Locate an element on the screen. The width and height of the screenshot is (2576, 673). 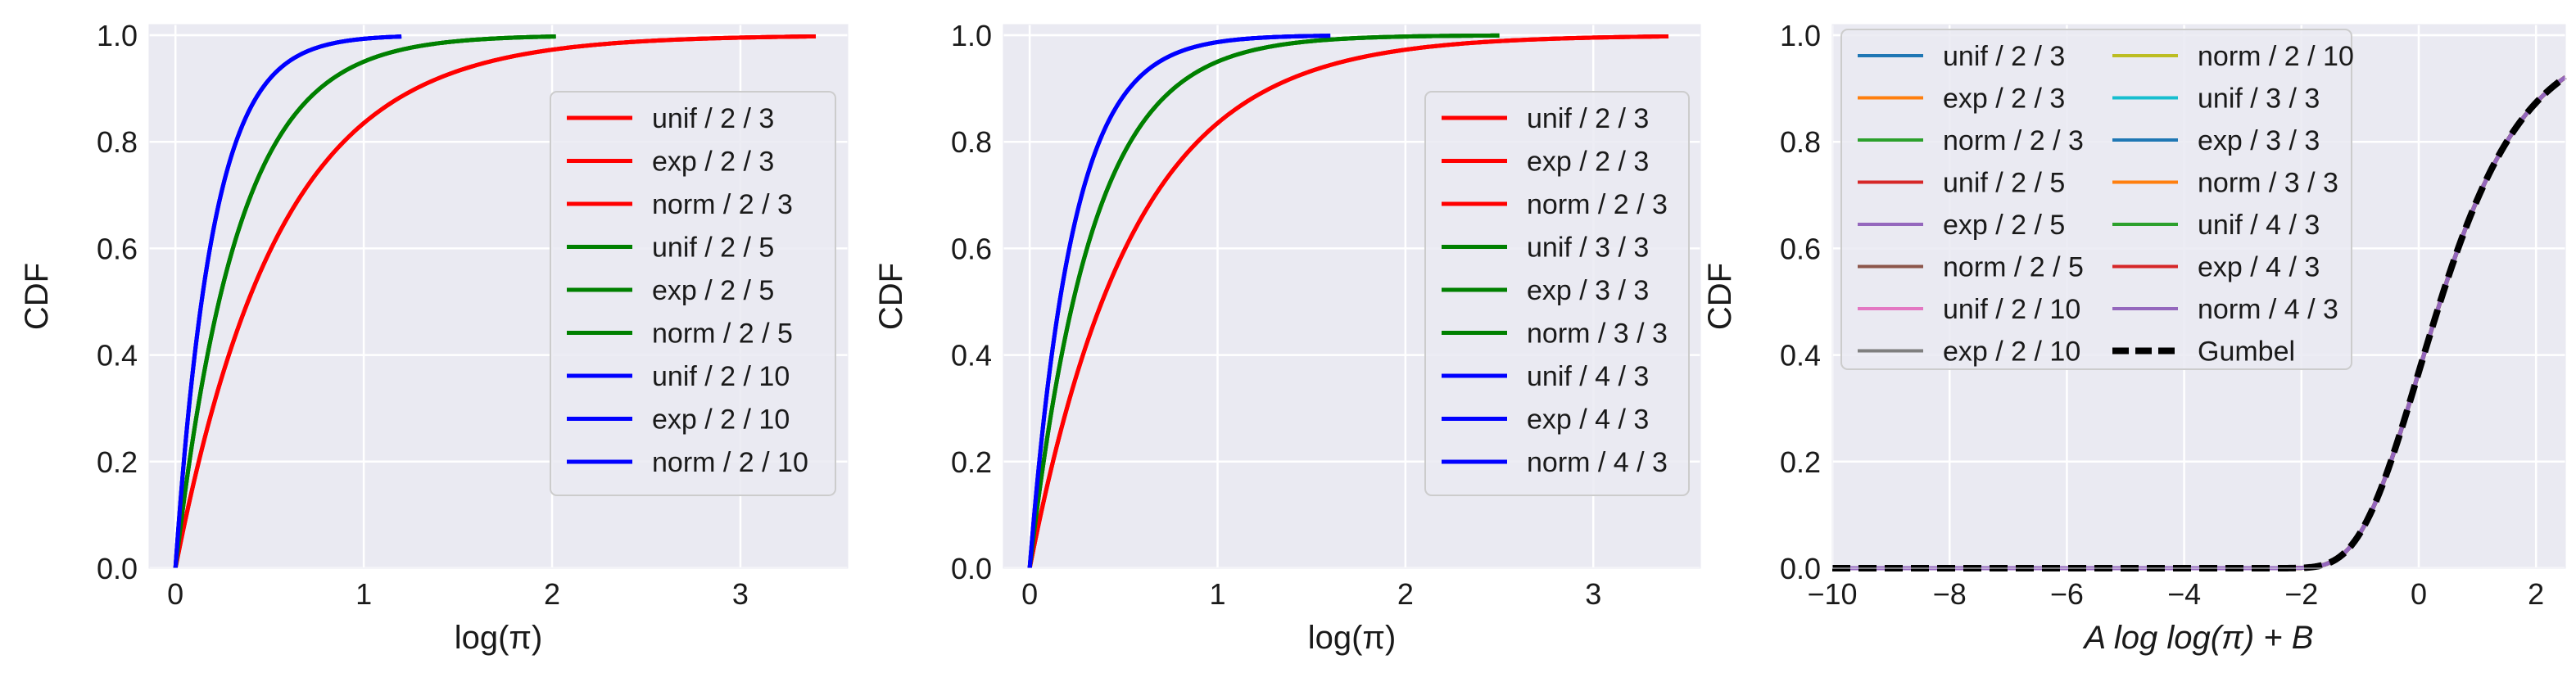
x-tick-label: −4 is located at coordinates (2184, 594).